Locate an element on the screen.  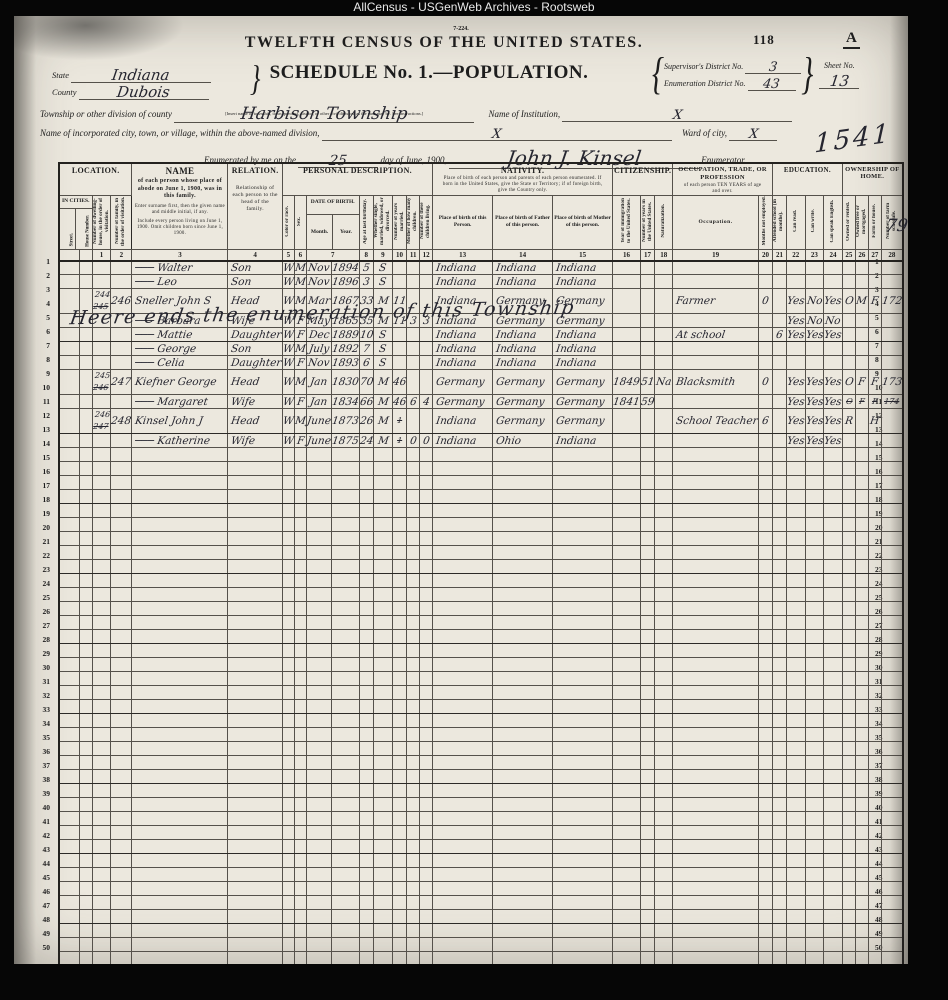
handwritten-value: M is located at coordinates (383, 421).